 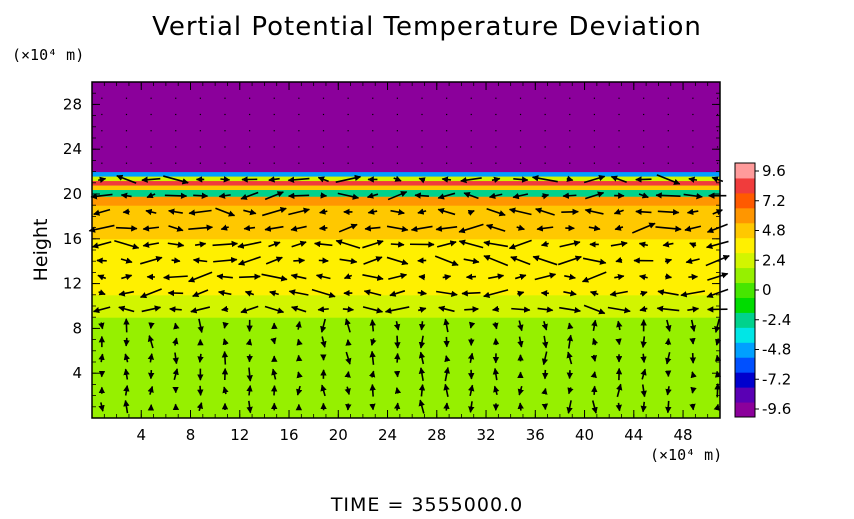 What do you see at coordinates (141, 435) in the screenshot?
I see `x-tick-label: 4` at bounding box center [141, 435].